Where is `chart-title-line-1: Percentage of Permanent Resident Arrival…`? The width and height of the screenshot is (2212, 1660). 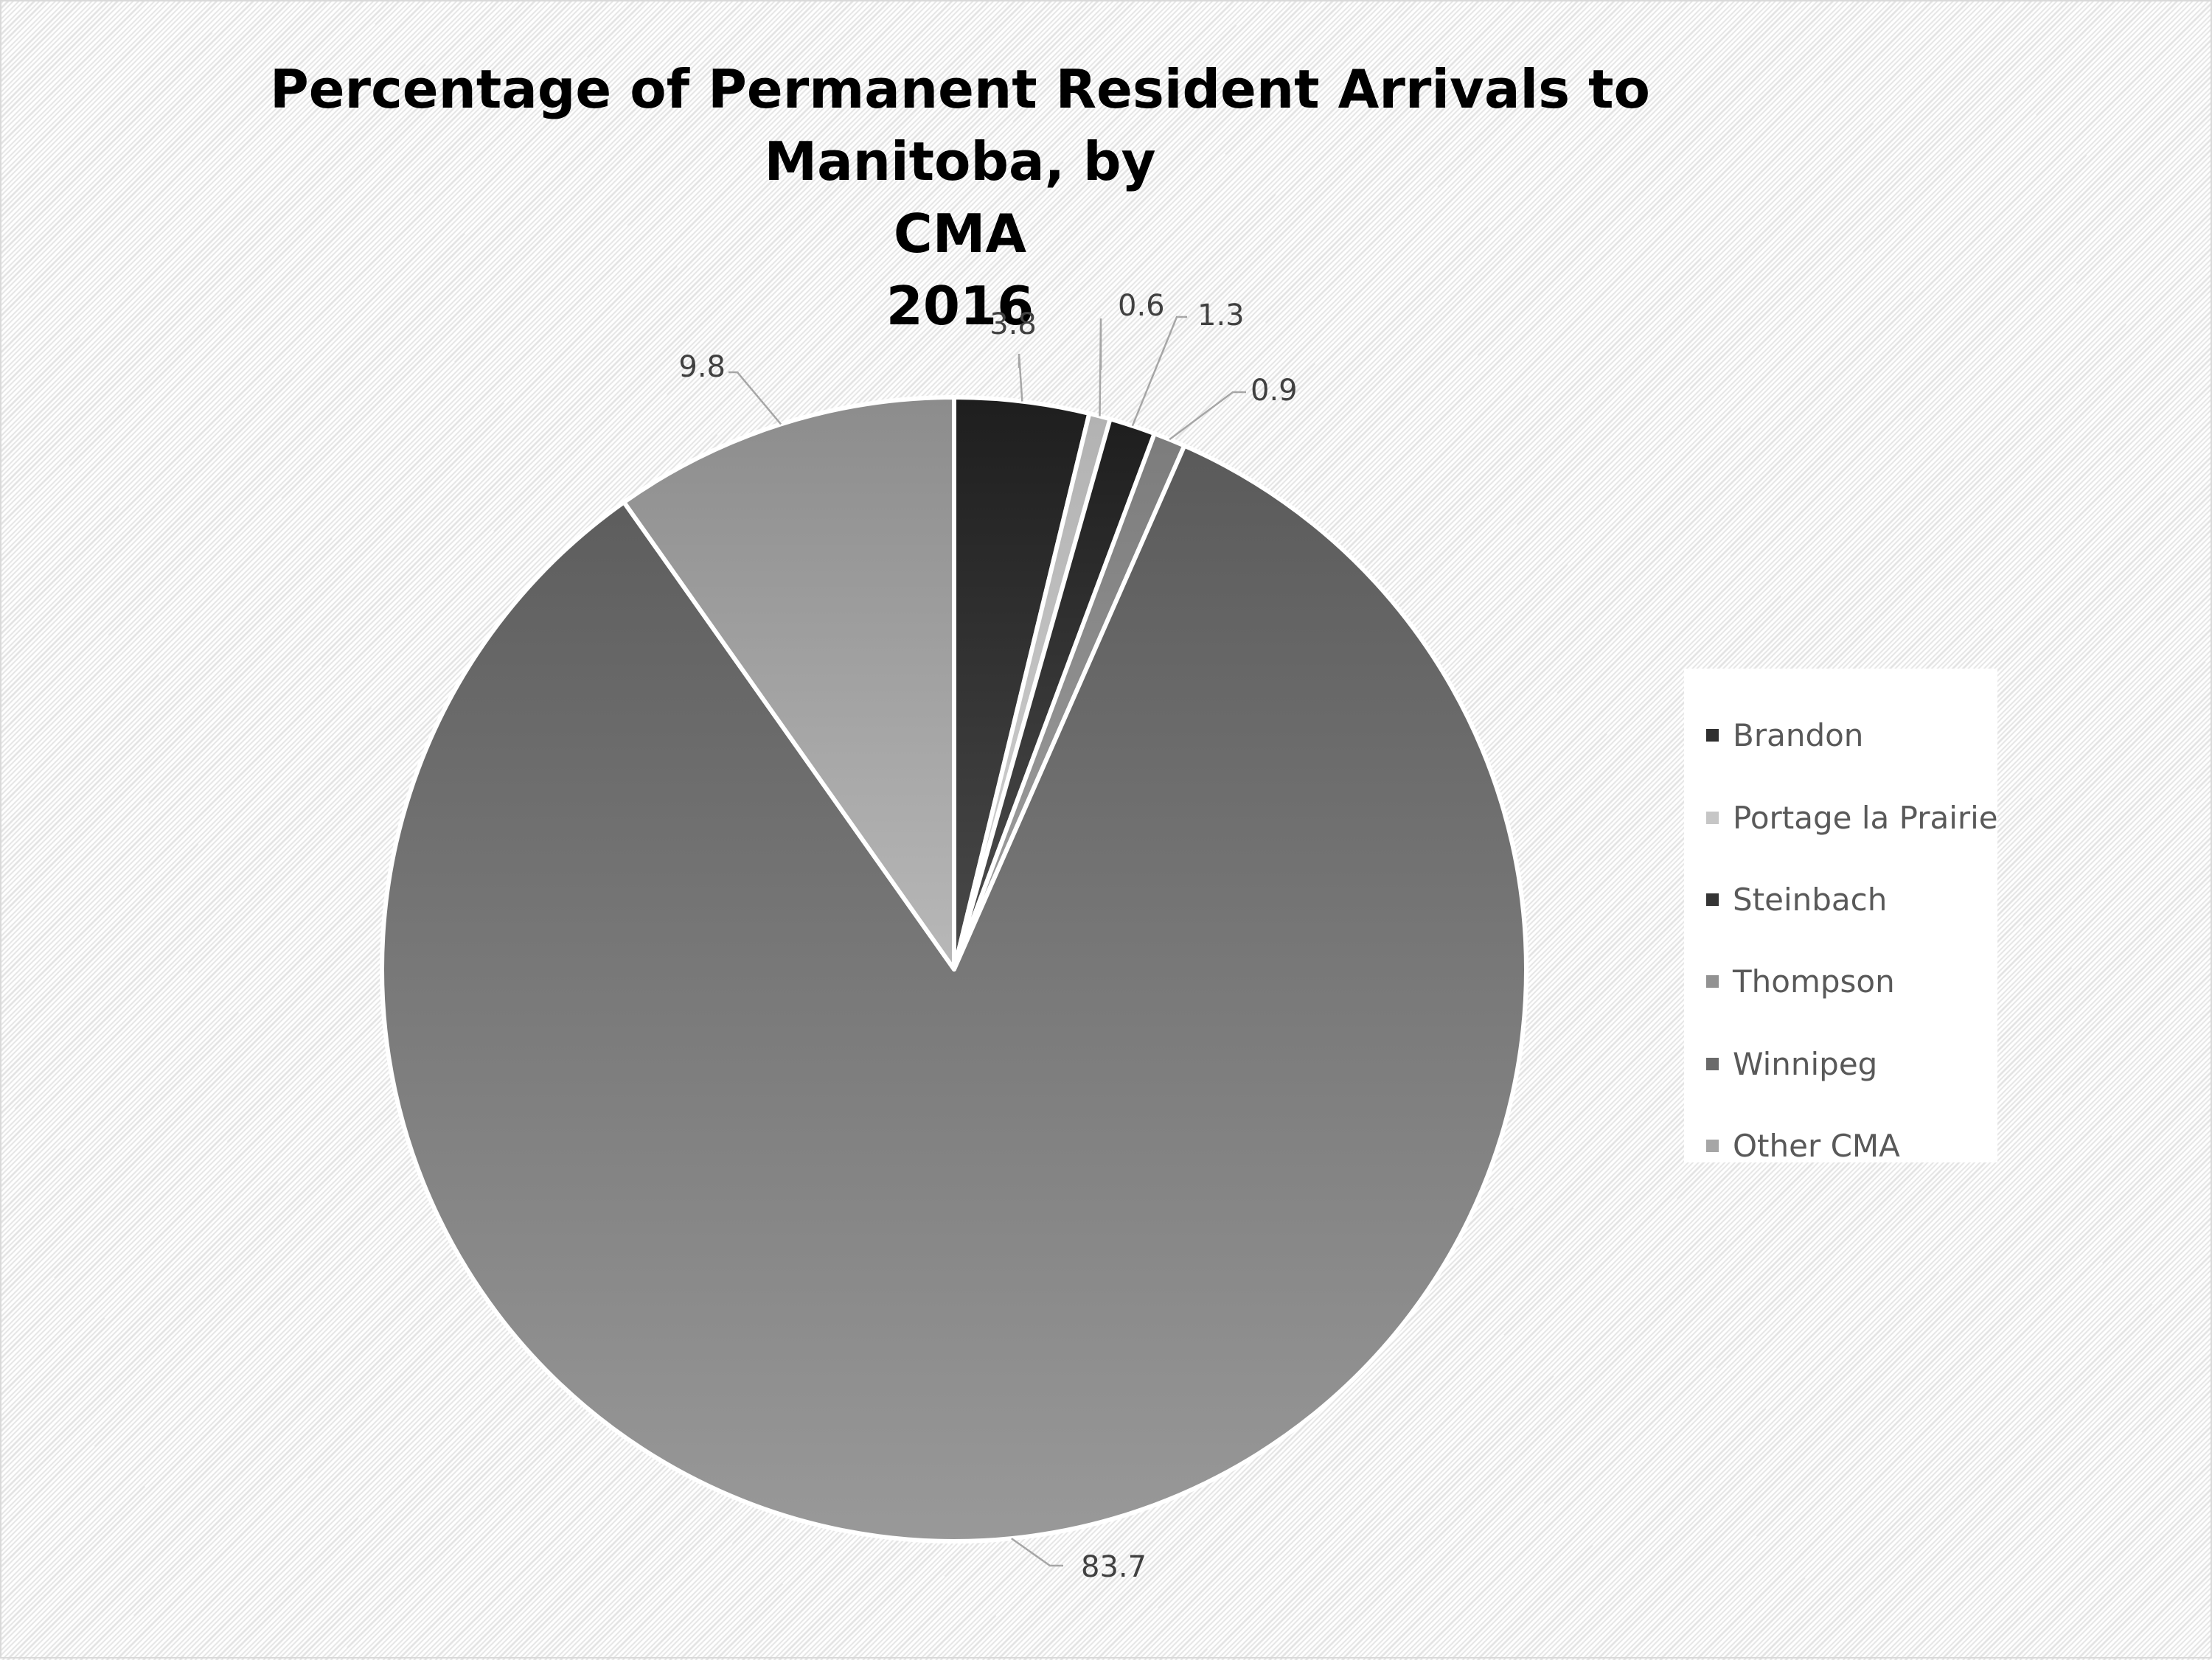 chart-title-line-1: Percentage of Permanent Resident Arrival… is located at coordinates (960, 125).